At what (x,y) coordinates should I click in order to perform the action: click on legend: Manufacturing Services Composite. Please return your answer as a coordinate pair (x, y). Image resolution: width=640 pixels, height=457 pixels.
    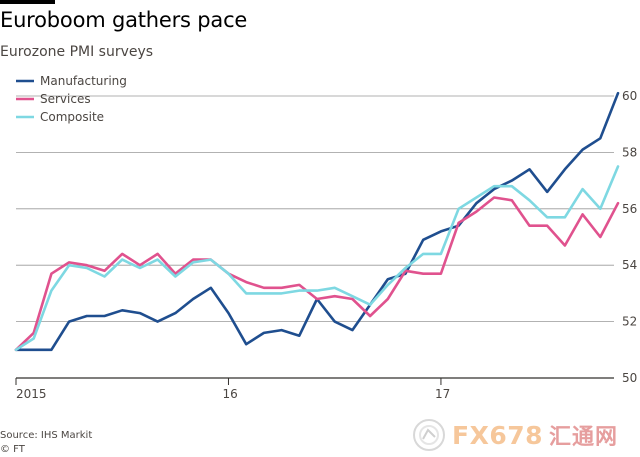
    Looking at the image, I should click on (71, 99).